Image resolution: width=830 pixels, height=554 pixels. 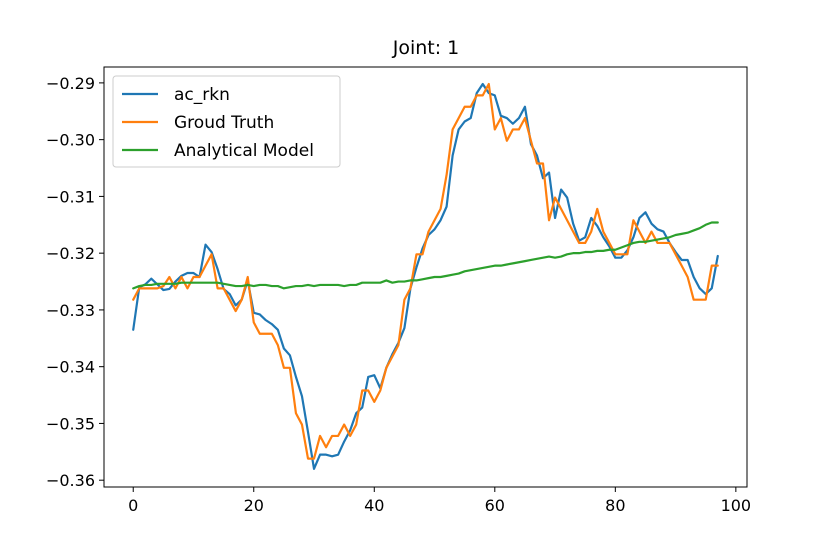 I want to click on y-tick-label: −0.33, so click(x=70, y=310).